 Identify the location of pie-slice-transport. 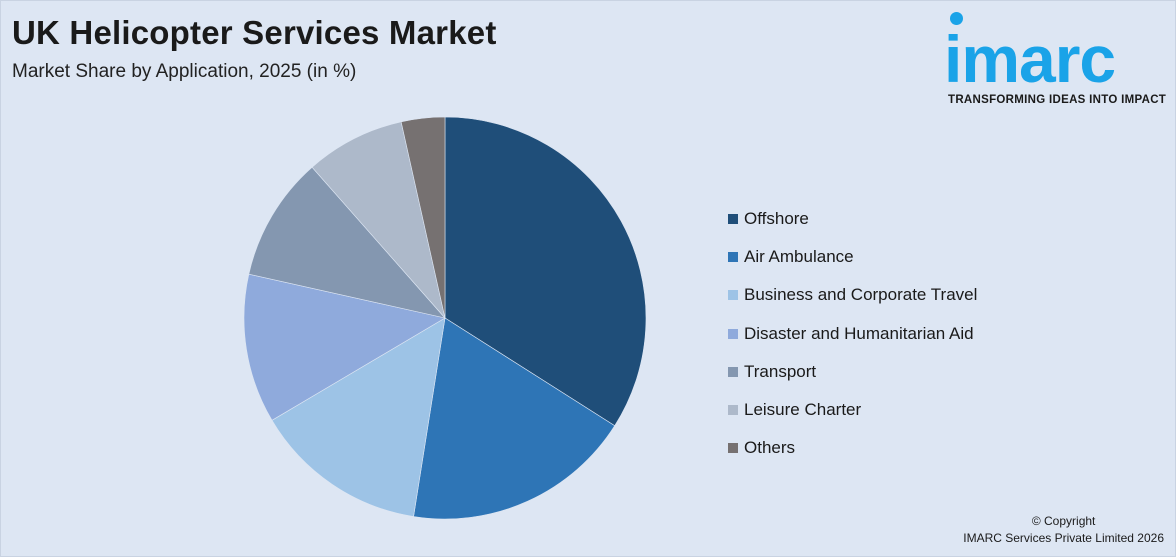
(347, 242).